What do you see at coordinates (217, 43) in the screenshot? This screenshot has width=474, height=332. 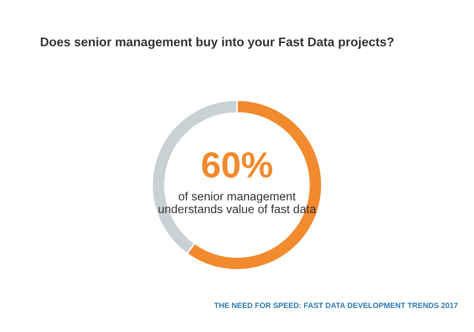 I see `chart-title: Does senior management buy into your Fast Data projects?` at bounding box center [217, 43].